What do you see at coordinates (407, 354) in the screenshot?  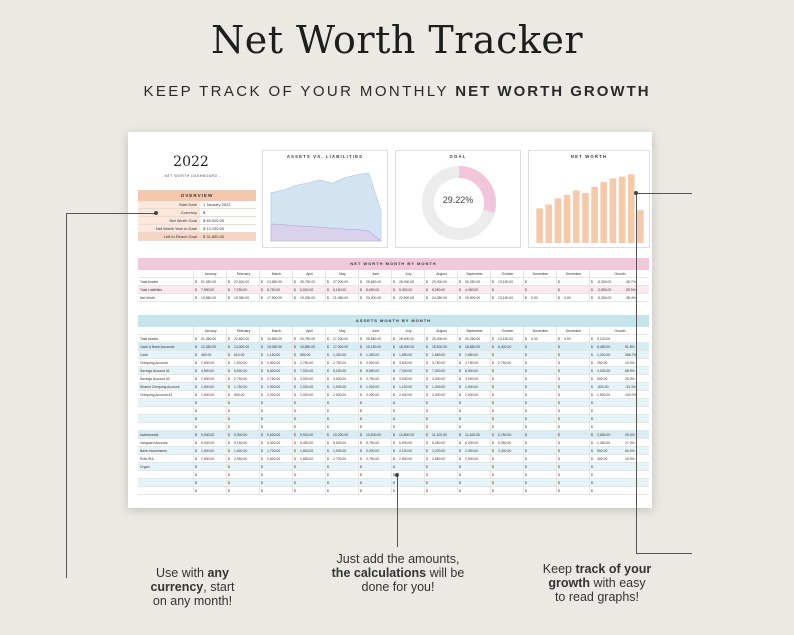 I see `value-cell: $1,550.00` at bounding box center [407, 354].